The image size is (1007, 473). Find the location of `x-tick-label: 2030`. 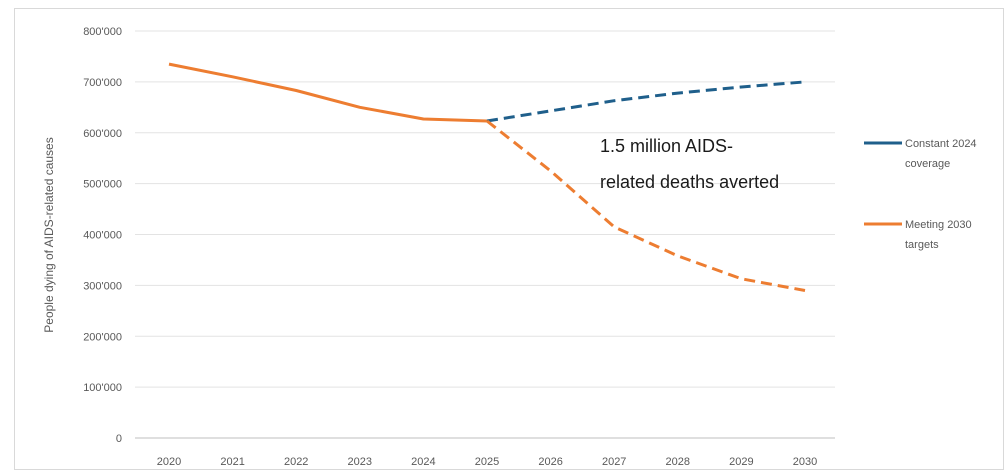

x-tick-label: 2030 is located at coordinates (805, 462).